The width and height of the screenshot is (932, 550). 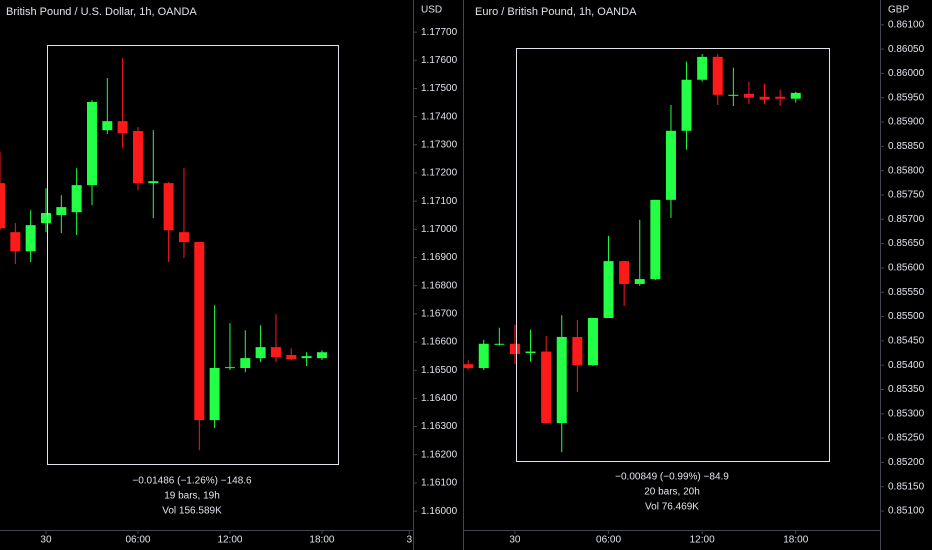 I want to click on y-tick-label: 1.16600, so click(x=439, y=342).